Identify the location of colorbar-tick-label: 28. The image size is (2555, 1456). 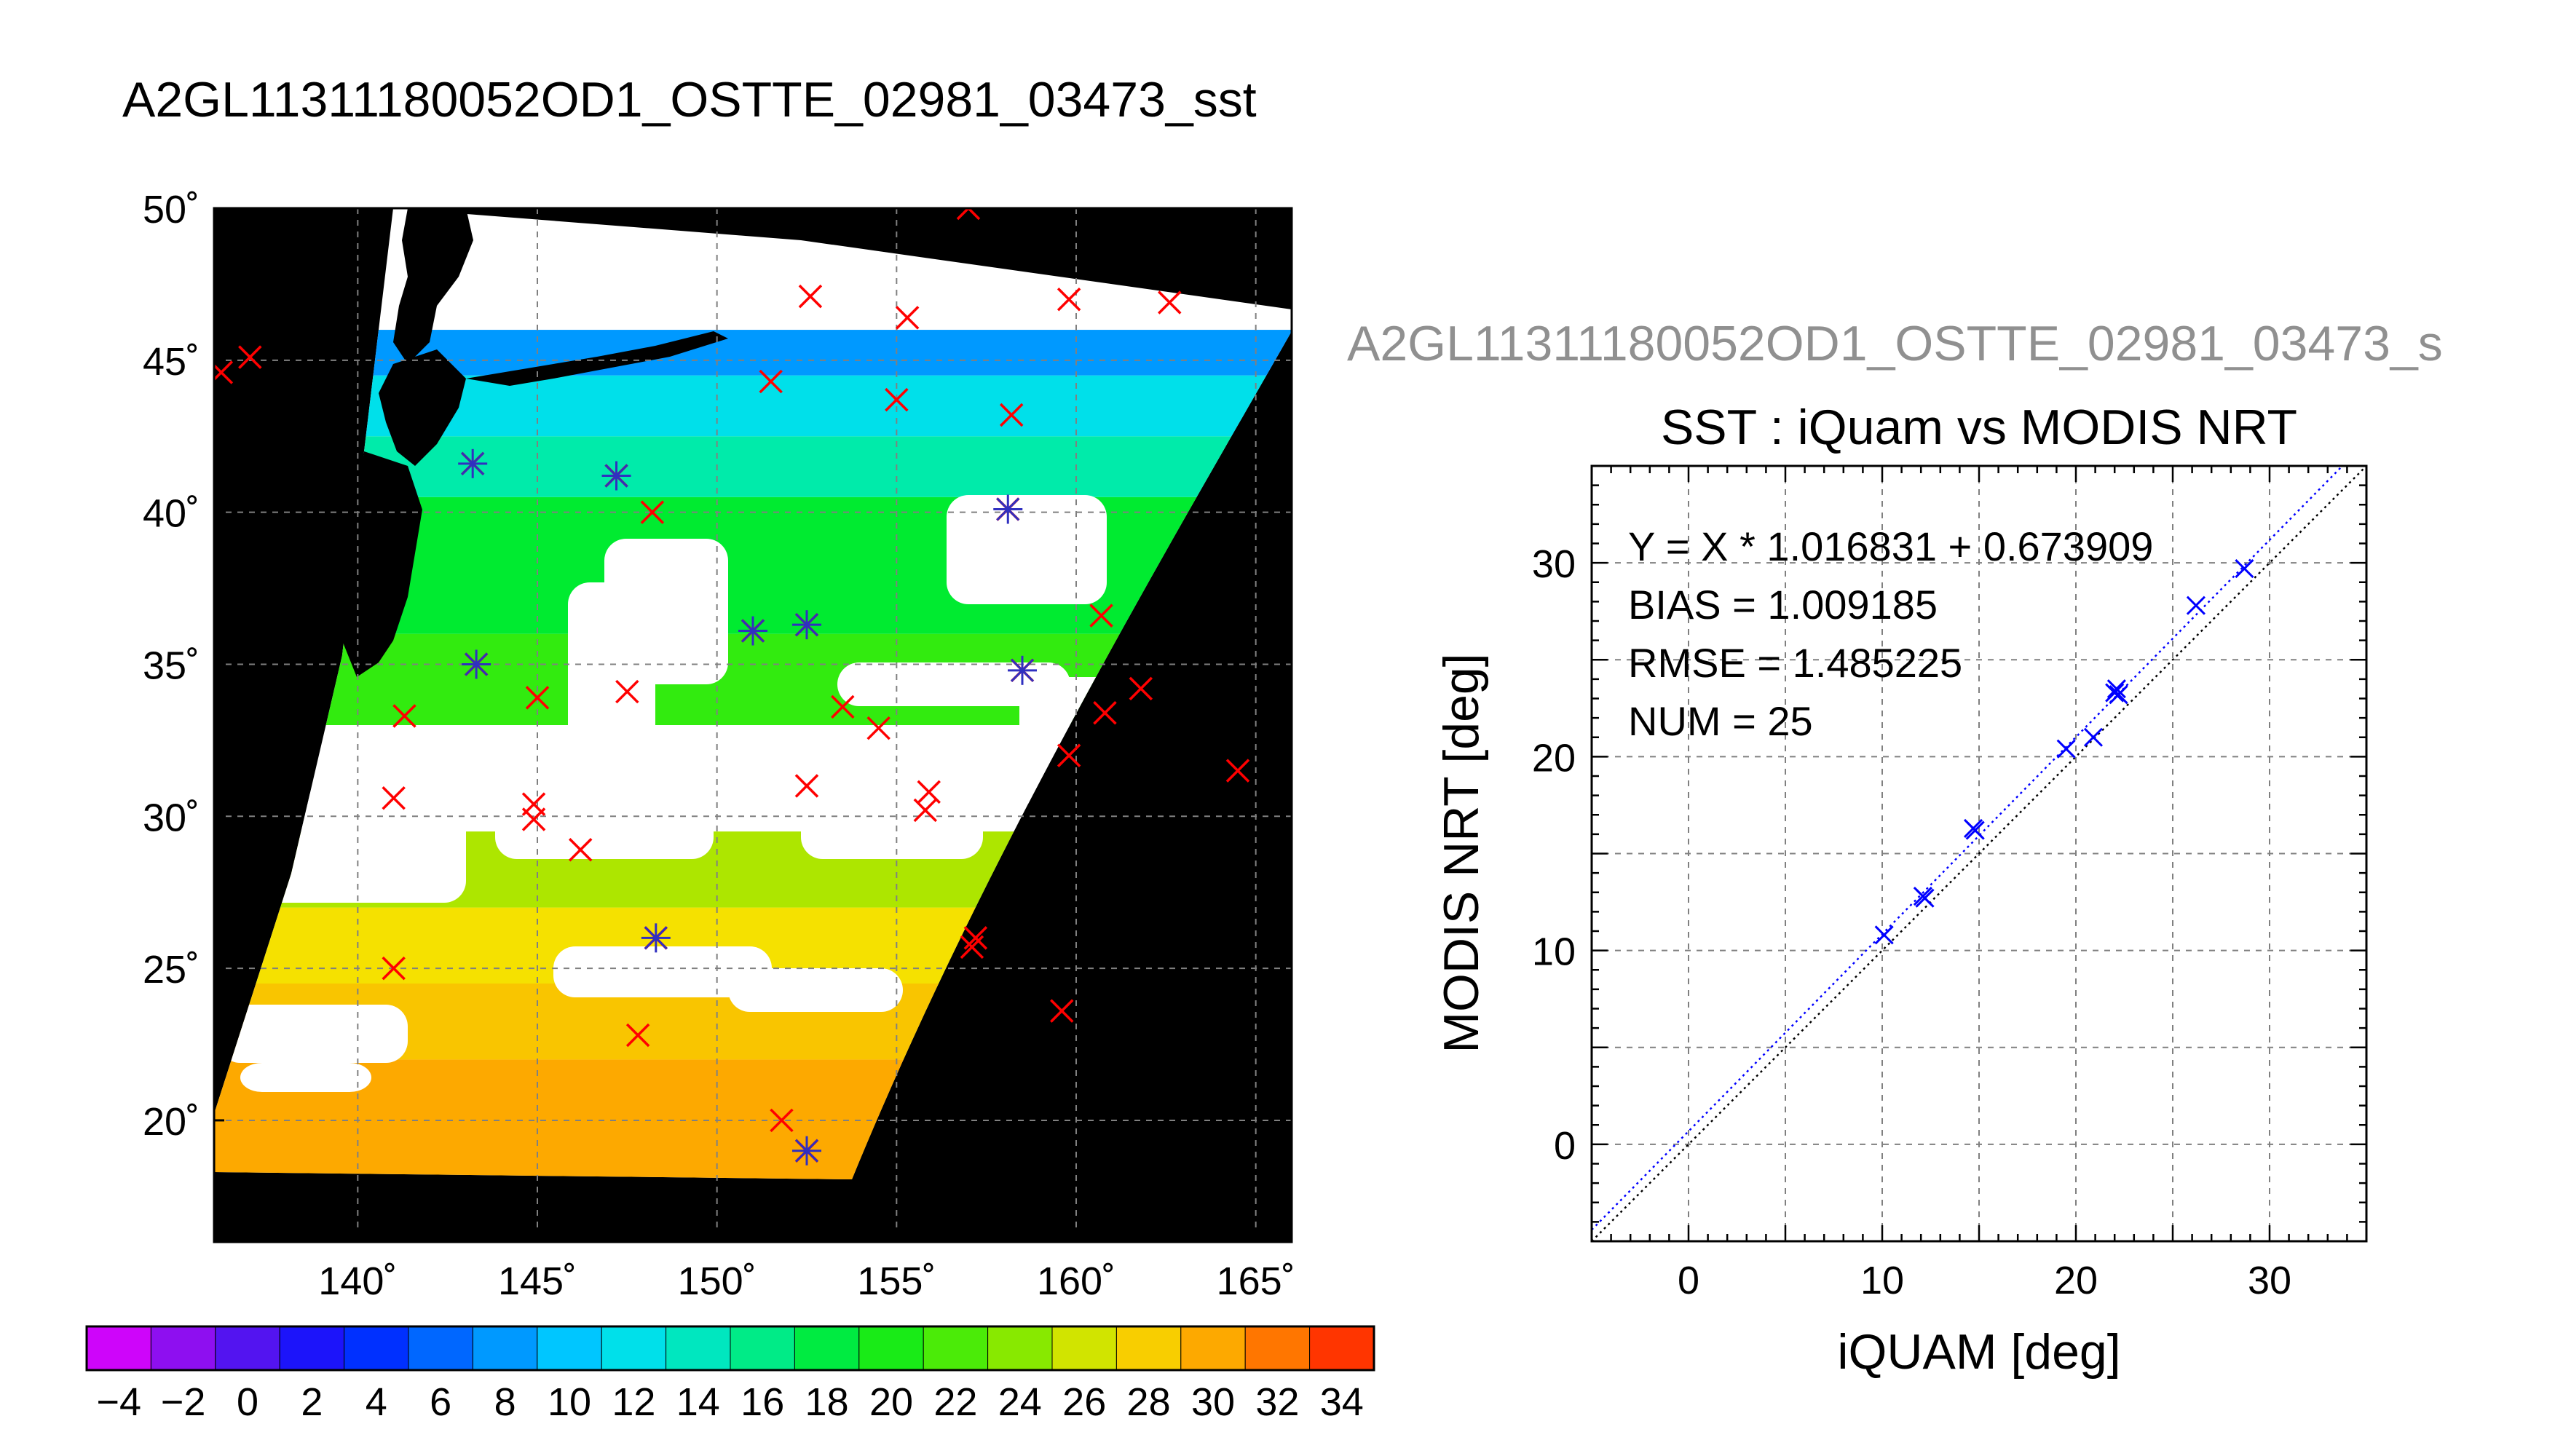
(1149, 1402).